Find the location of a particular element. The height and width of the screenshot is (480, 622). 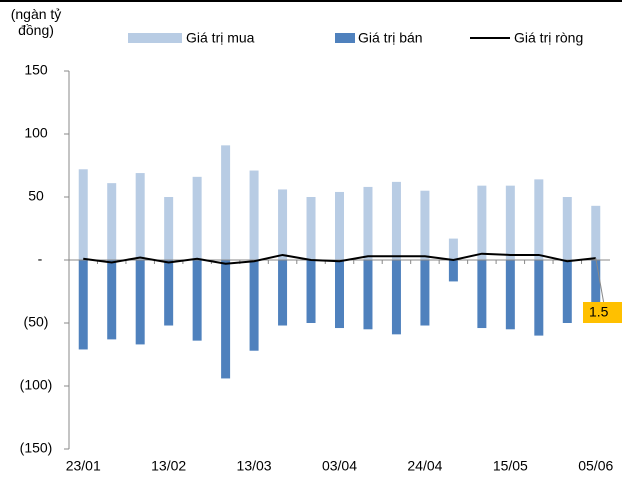

legend-label: Giá trị bán is located at coordinates (390, 38).